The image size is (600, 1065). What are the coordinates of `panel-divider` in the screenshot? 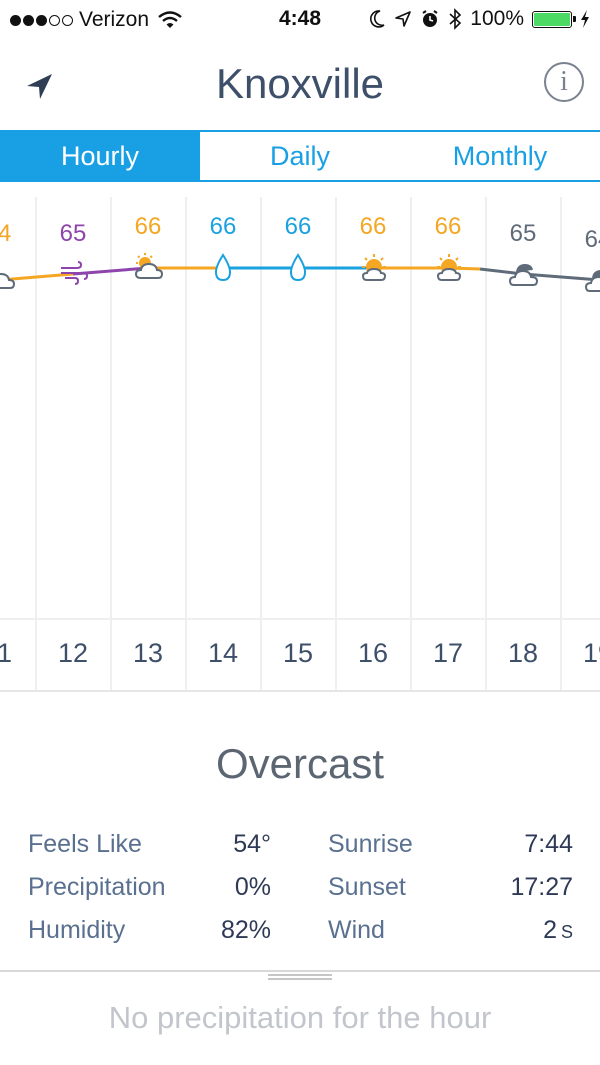 It's located at (300, 971).